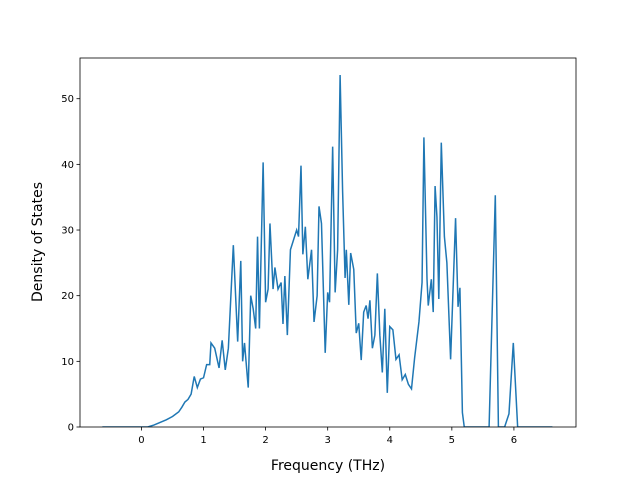  I want to click on y-tick-label: 0, so click(71, 428).